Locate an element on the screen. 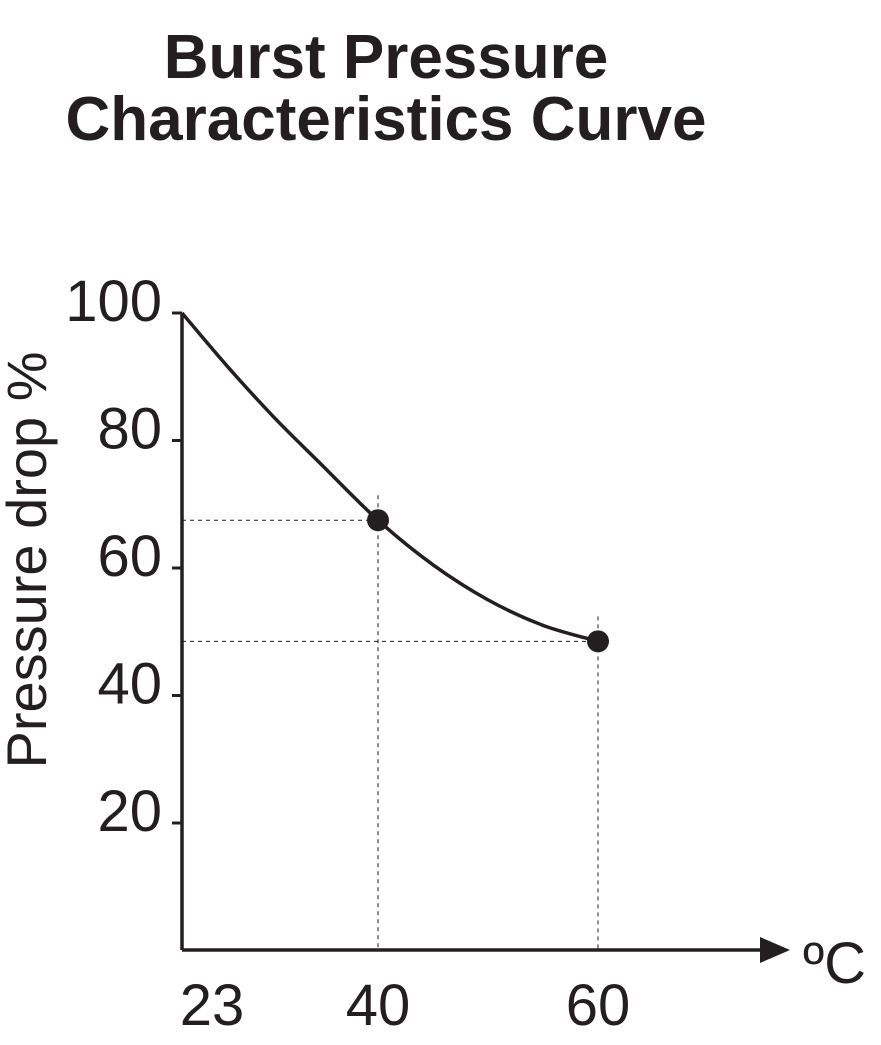  x-axis-unit: ºC is located at coordinates (834, 963).